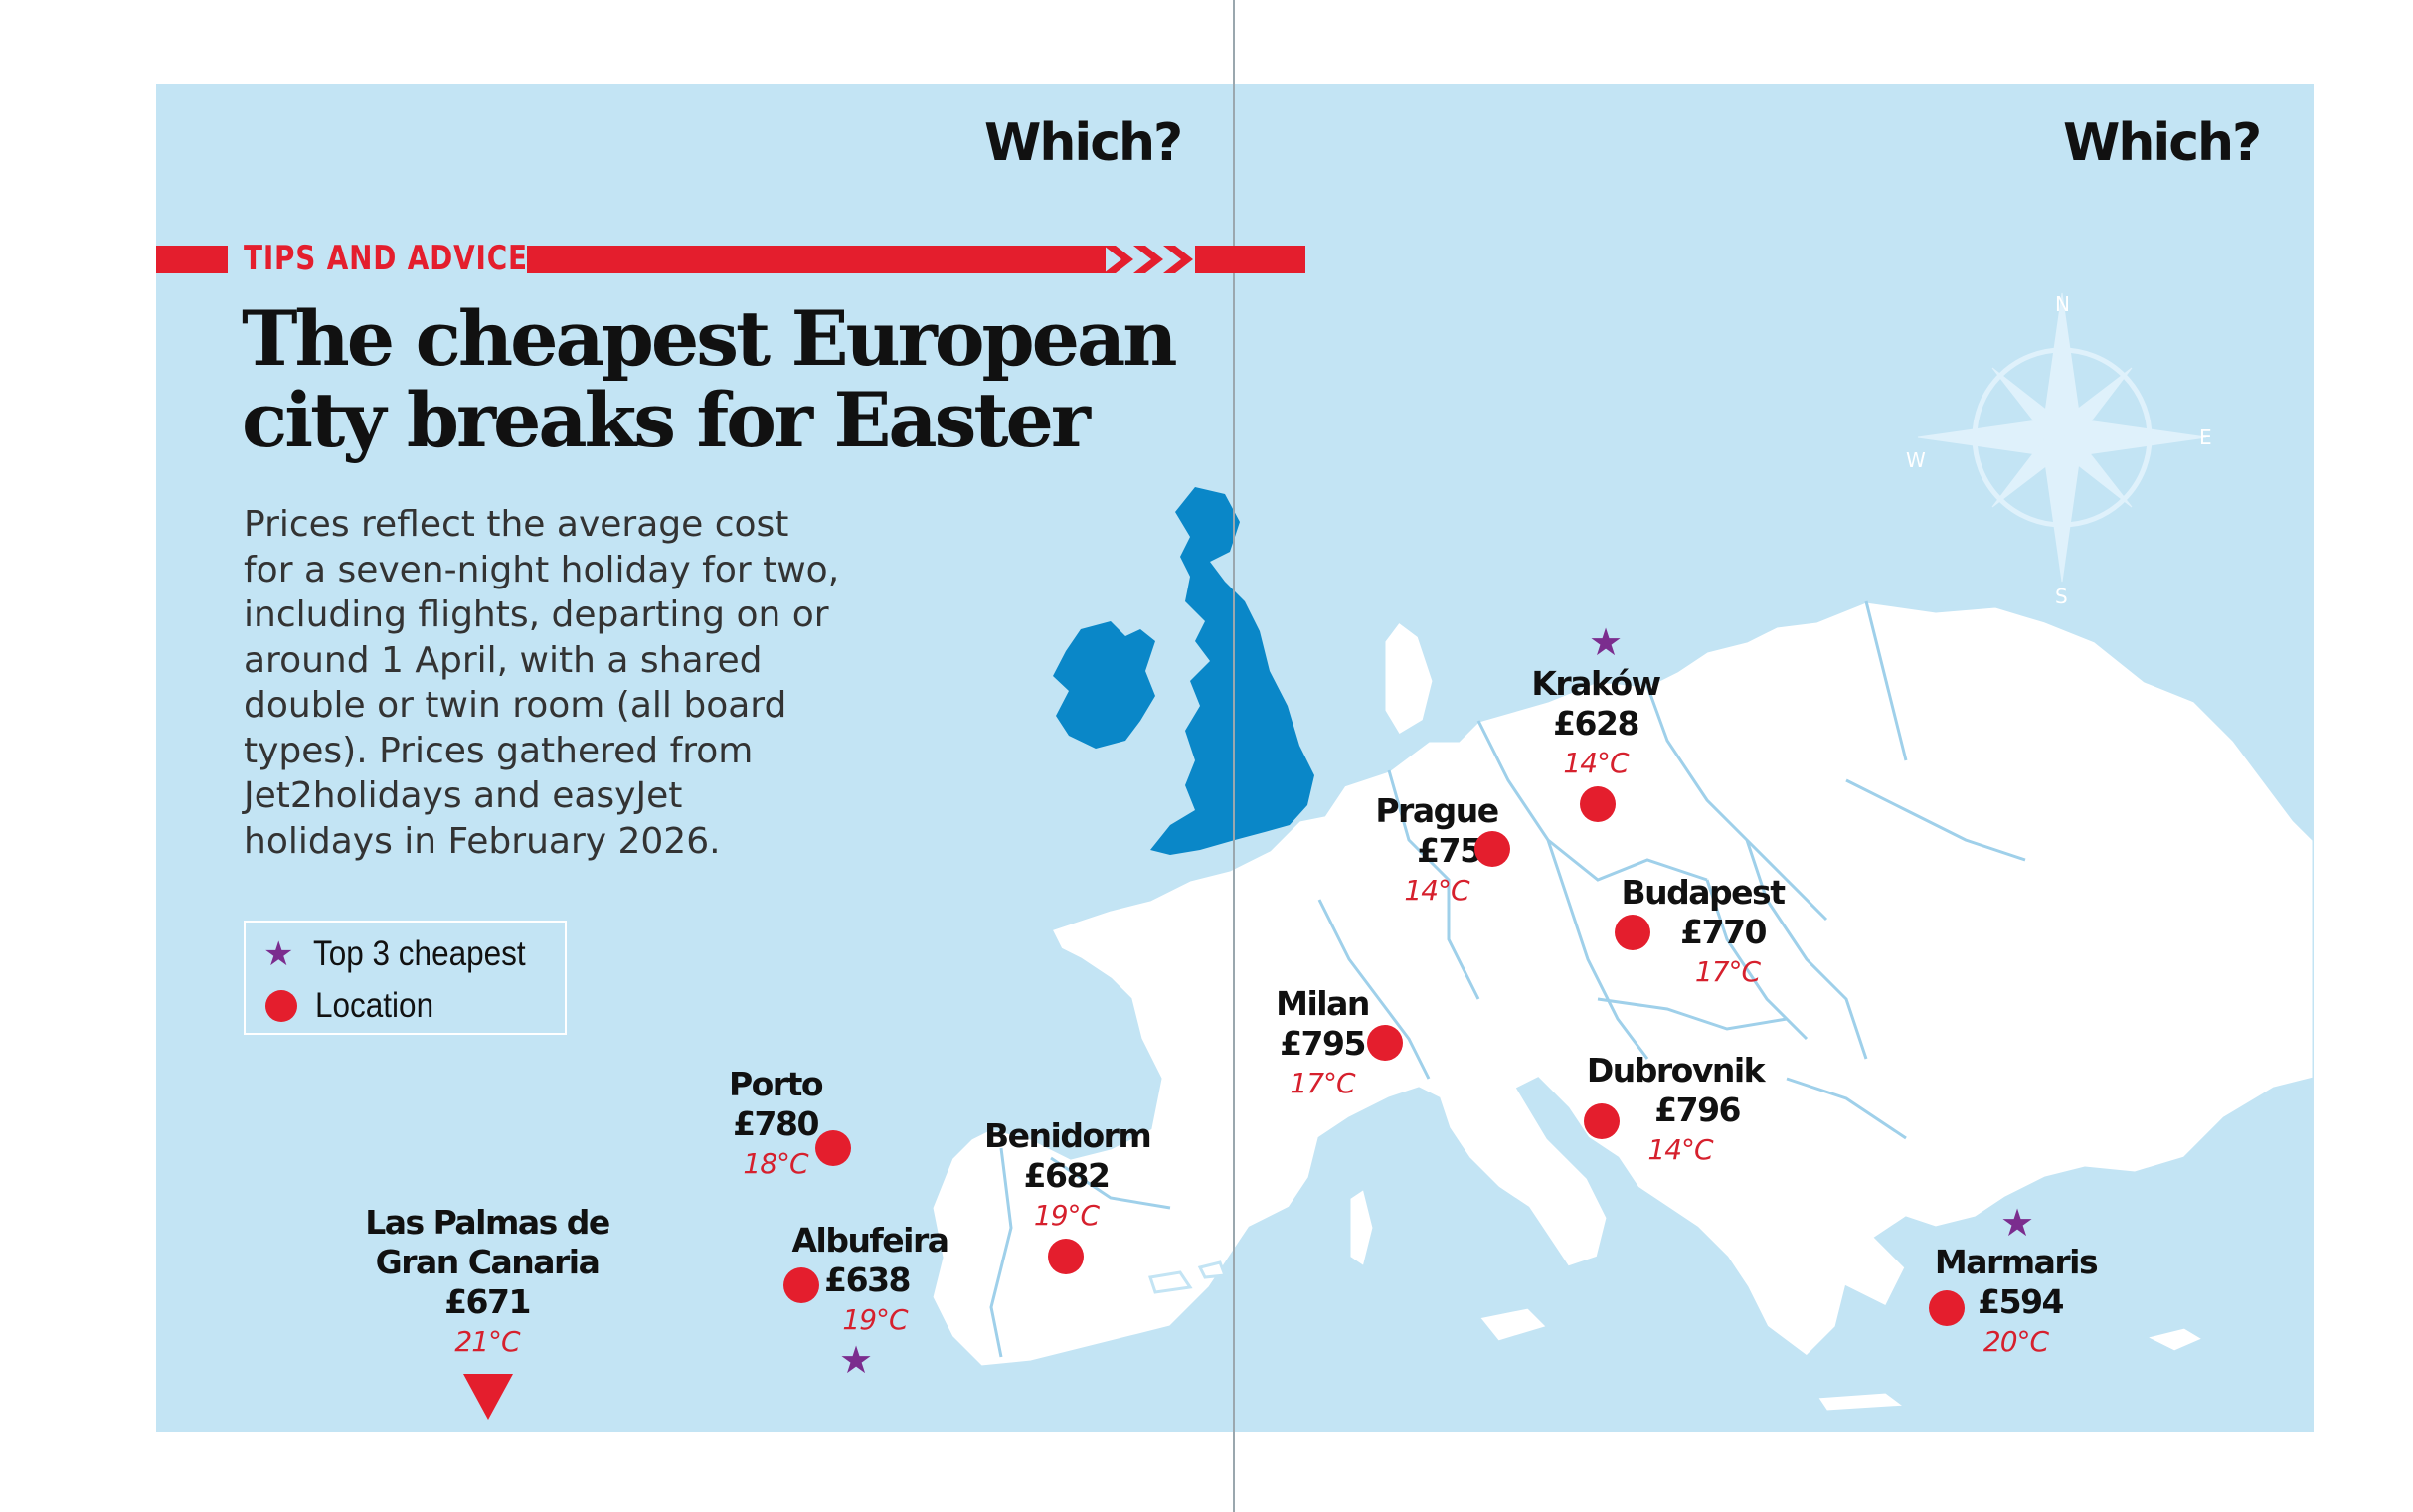 The height and width of the screenshot is (1512, 2413). I want to click on legend-top3-row: ★ Top 3 cheapest, so click(406, 954).